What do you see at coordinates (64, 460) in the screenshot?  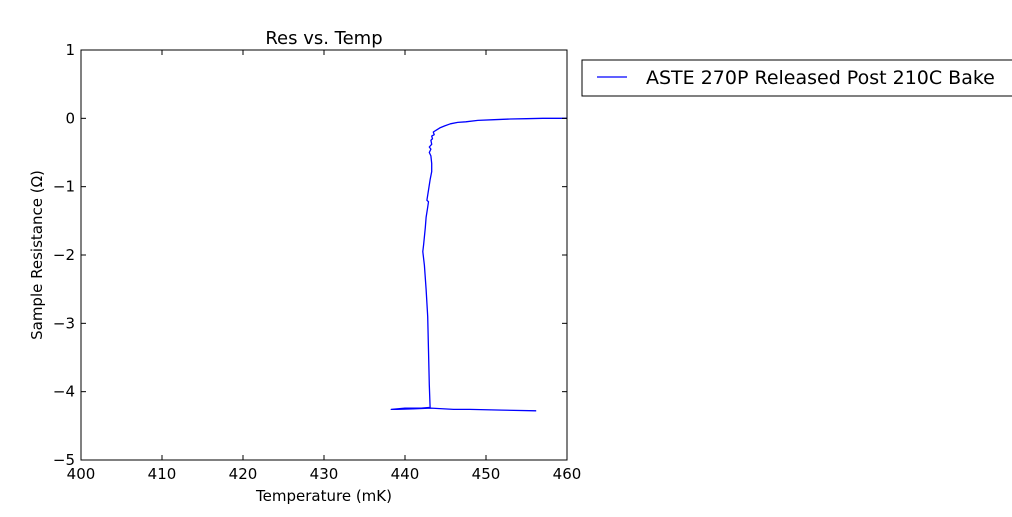 I see `y-tick-label: −5` at bounding box center [64, 460].